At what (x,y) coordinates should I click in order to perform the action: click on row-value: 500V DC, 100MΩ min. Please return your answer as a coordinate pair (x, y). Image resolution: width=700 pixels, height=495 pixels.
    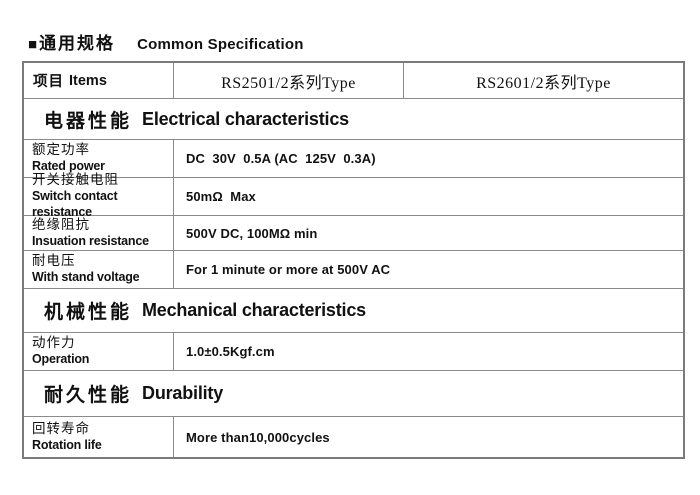
    Looking at the image, I should click on (252, 233).